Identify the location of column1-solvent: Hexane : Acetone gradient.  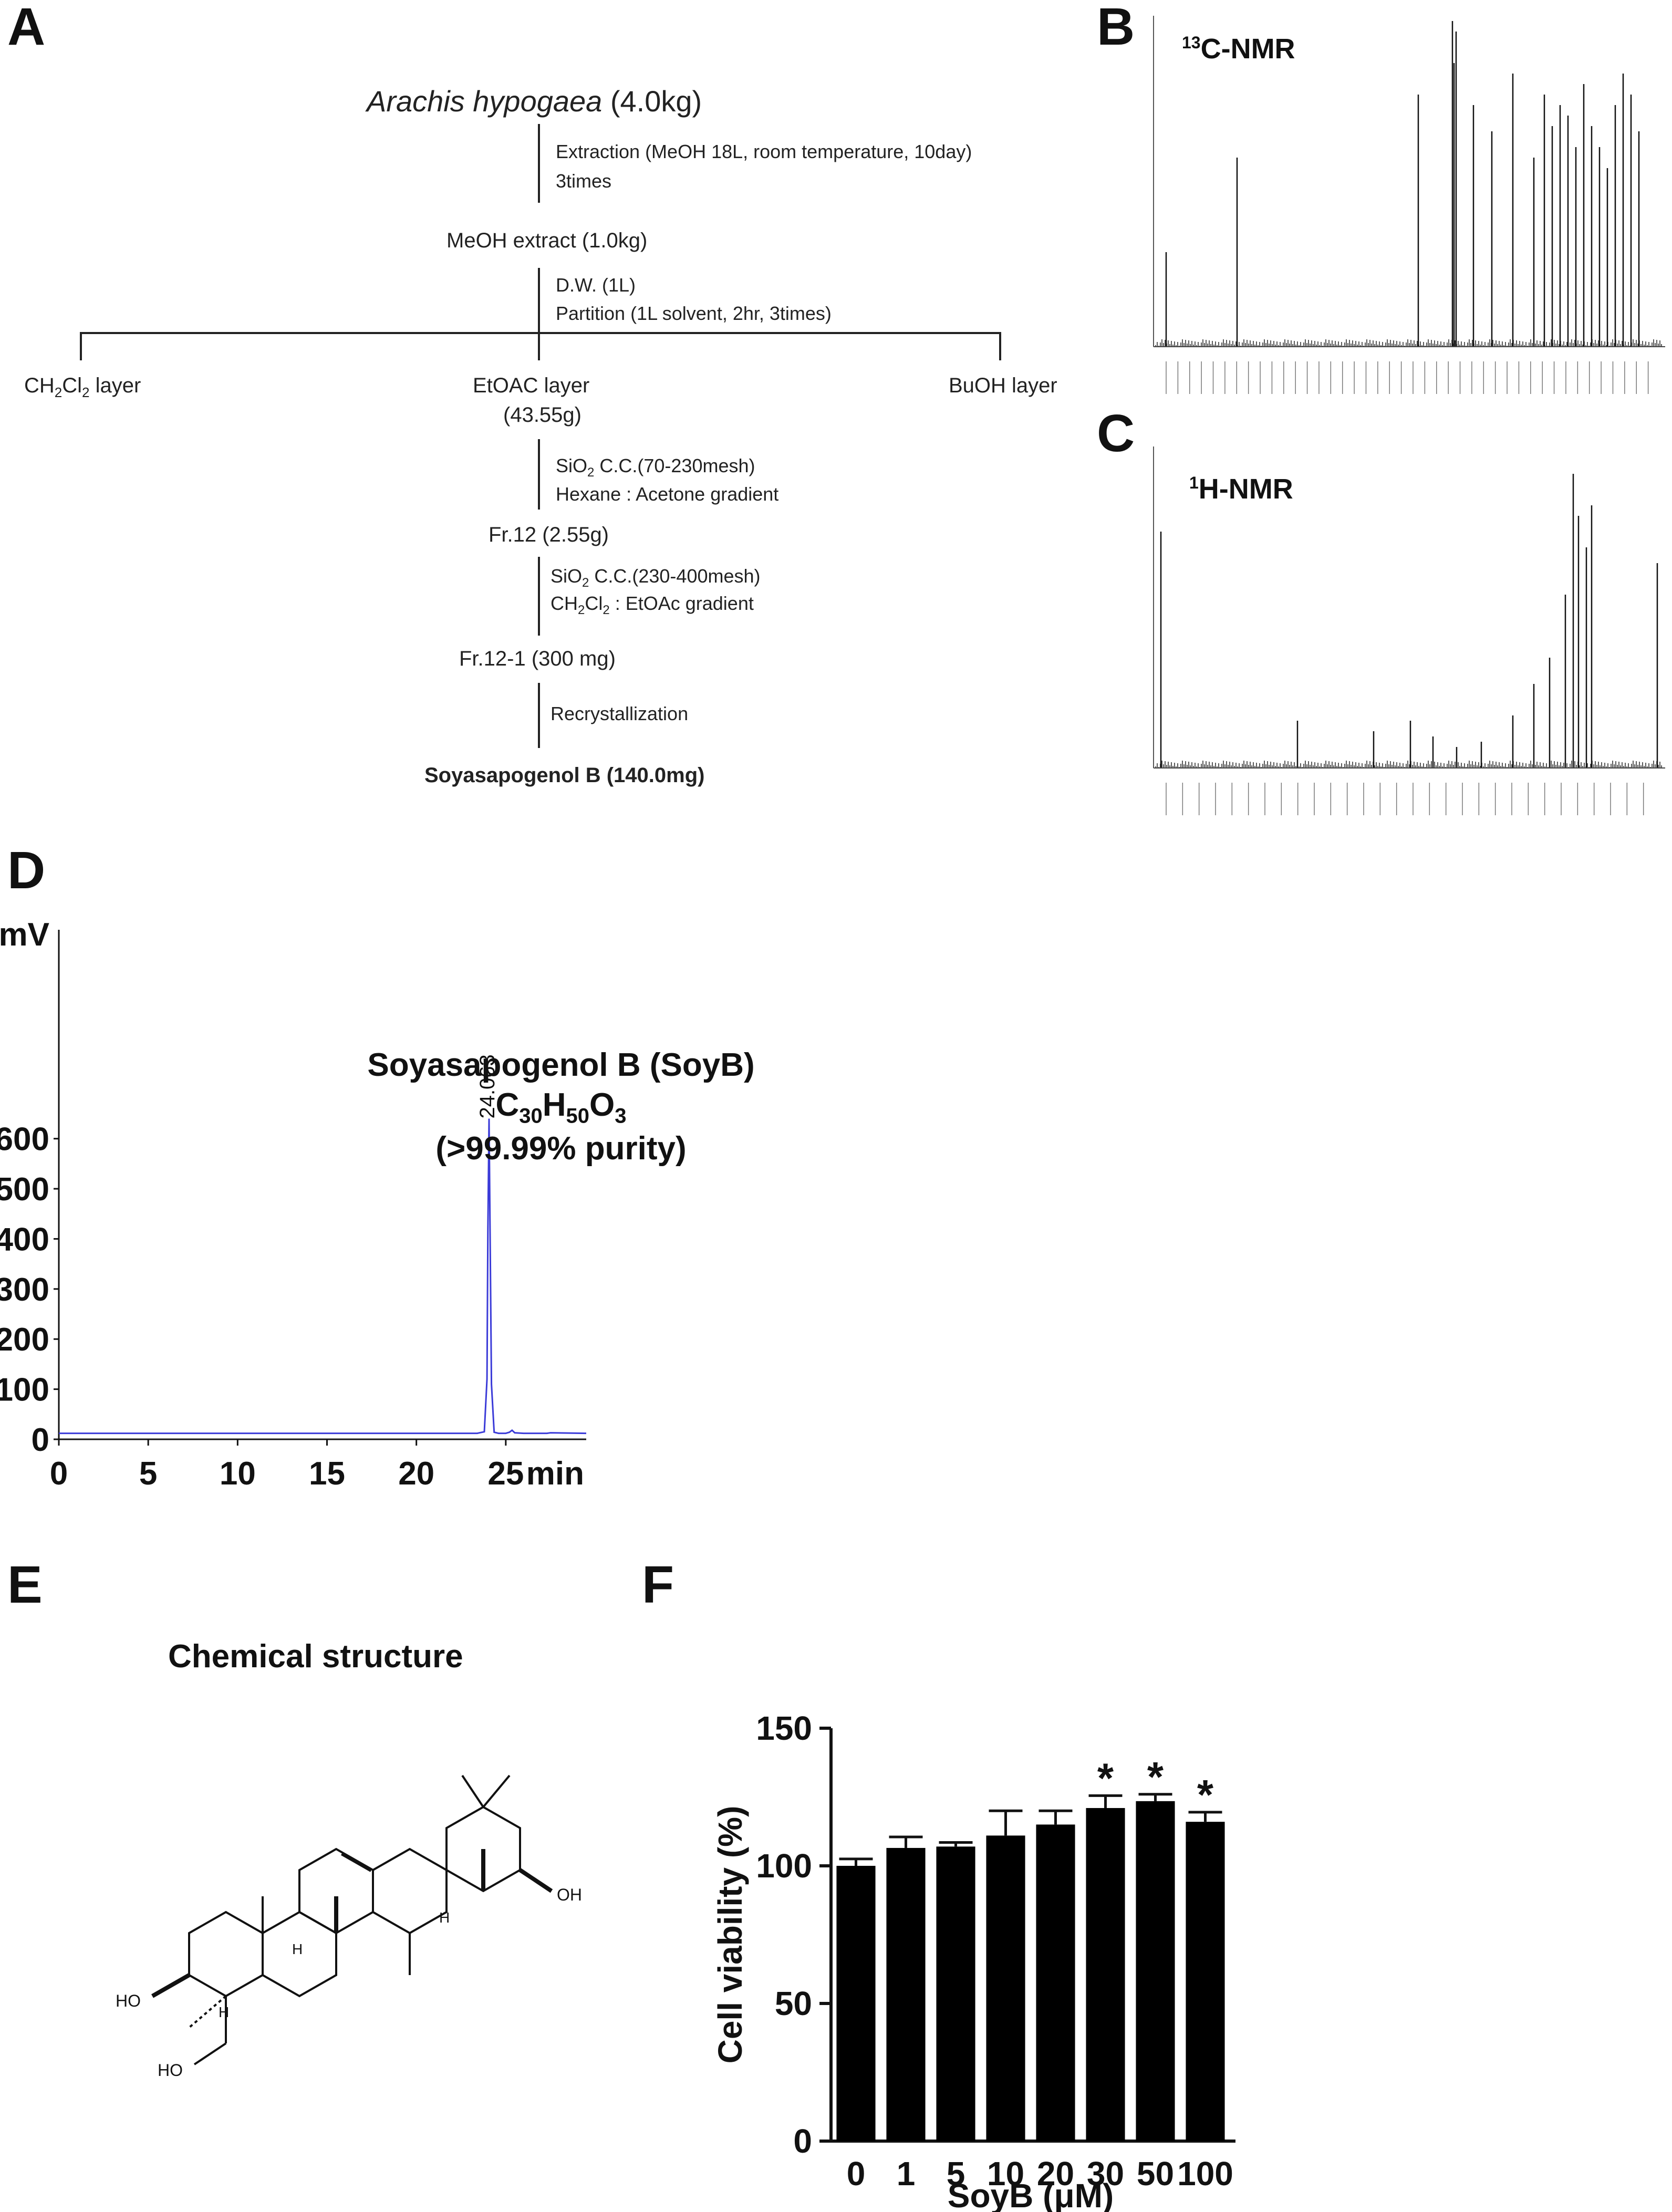
(667, 494).